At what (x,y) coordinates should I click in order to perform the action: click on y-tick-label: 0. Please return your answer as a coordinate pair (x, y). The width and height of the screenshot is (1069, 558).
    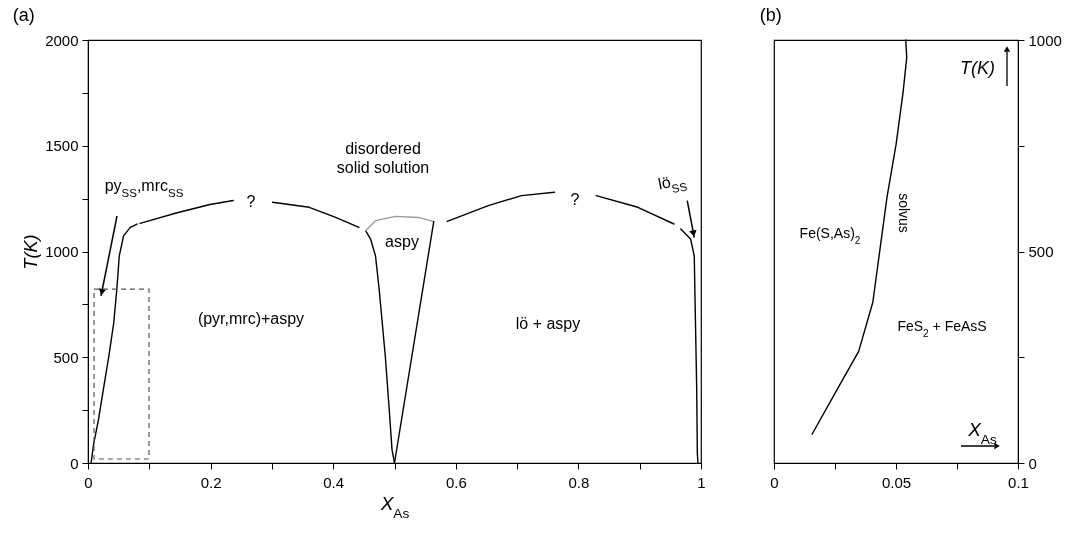
    Looking at the image, I should click on (74, 463).